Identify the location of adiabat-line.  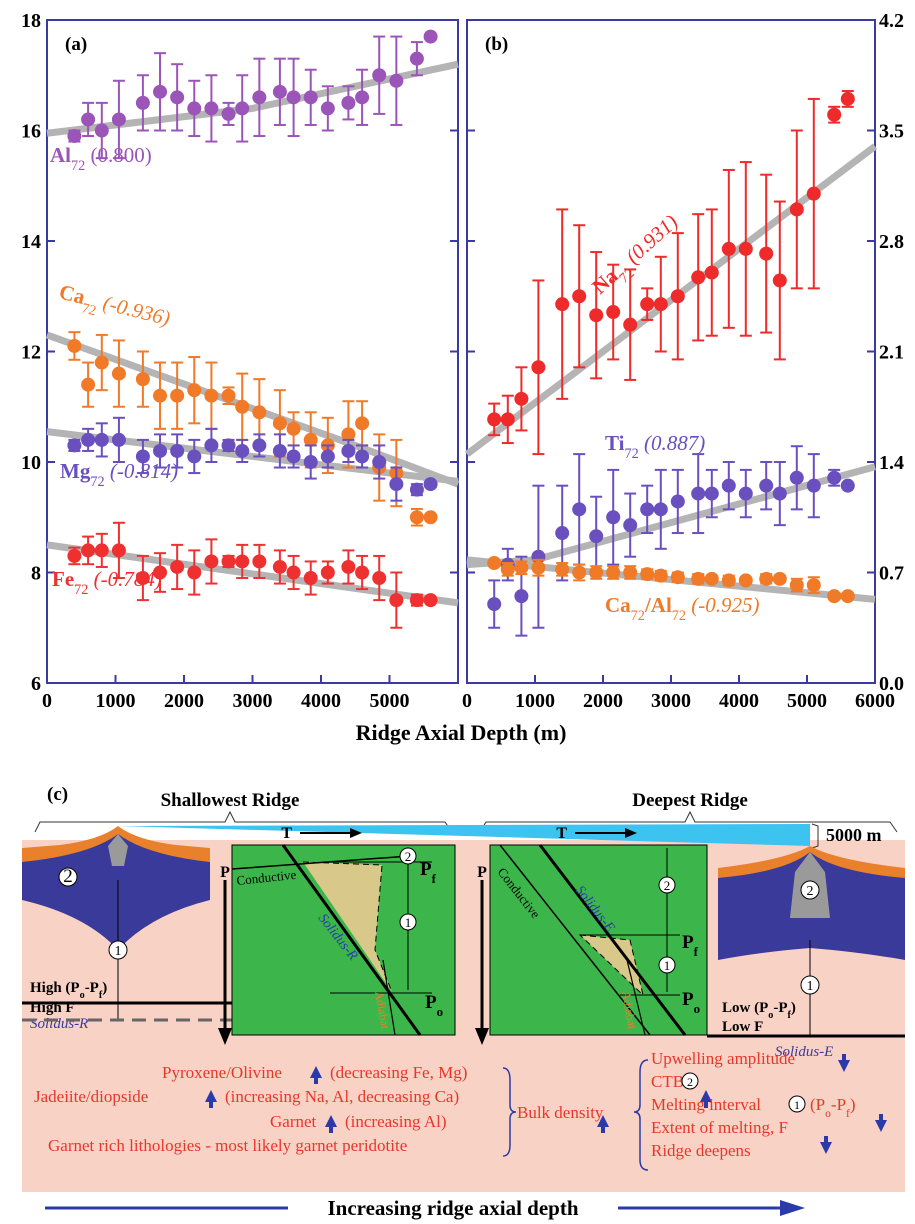
(389, 997).